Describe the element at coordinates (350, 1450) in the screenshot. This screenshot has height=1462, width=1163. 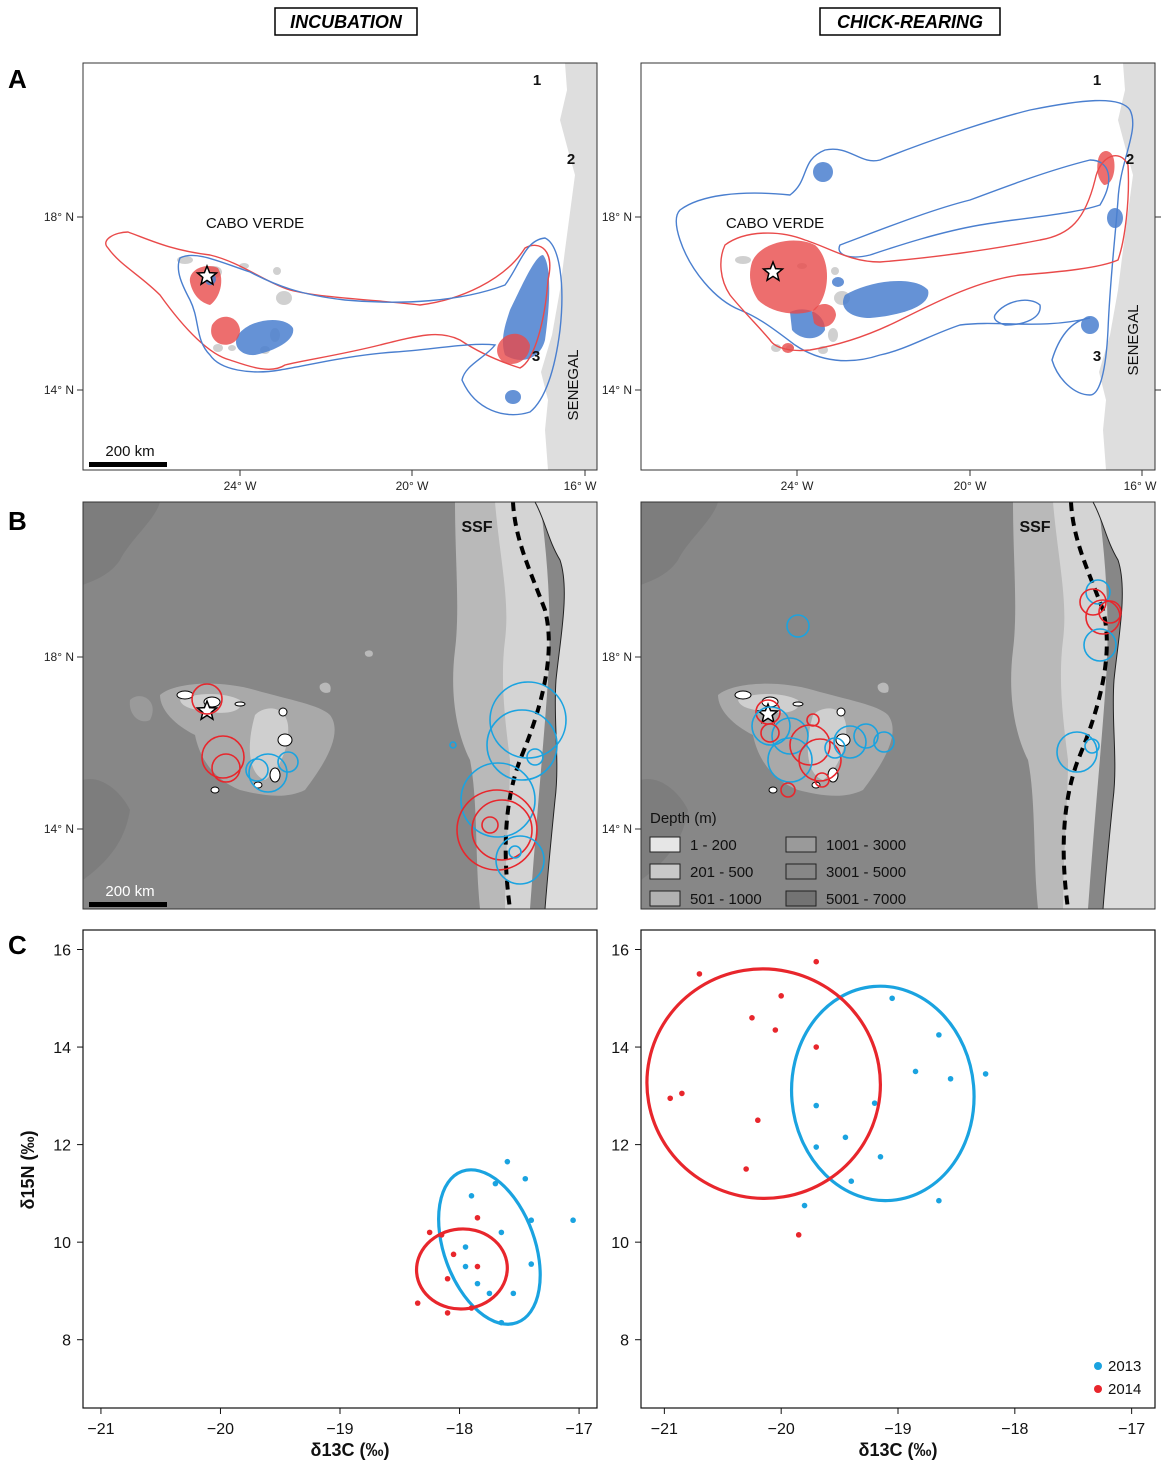
I see `x-axis-label-incubation: δ13C (‰)` at that location.